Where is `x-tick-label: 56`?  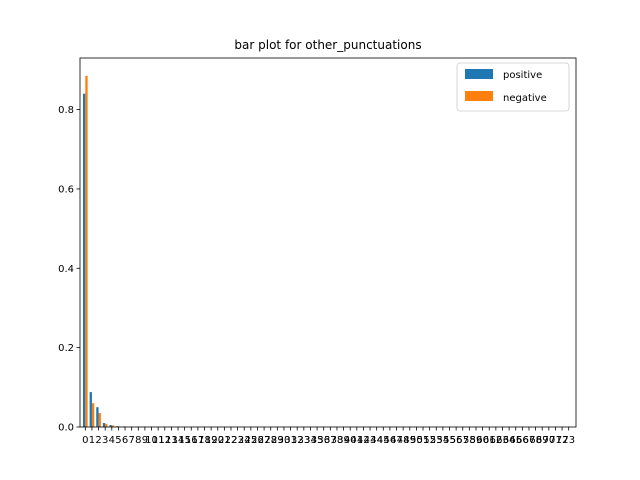
x-tick-label: 56 is located at coordinates (456, 440).